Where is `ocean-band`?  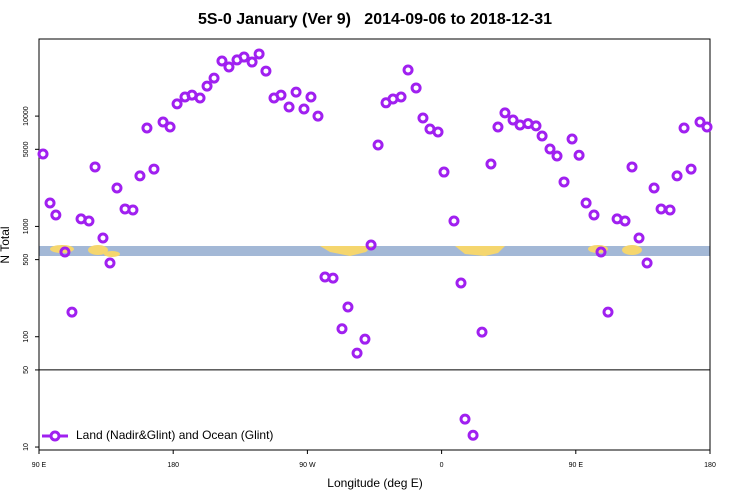 ocean-band is located at coordinates (374, 251).